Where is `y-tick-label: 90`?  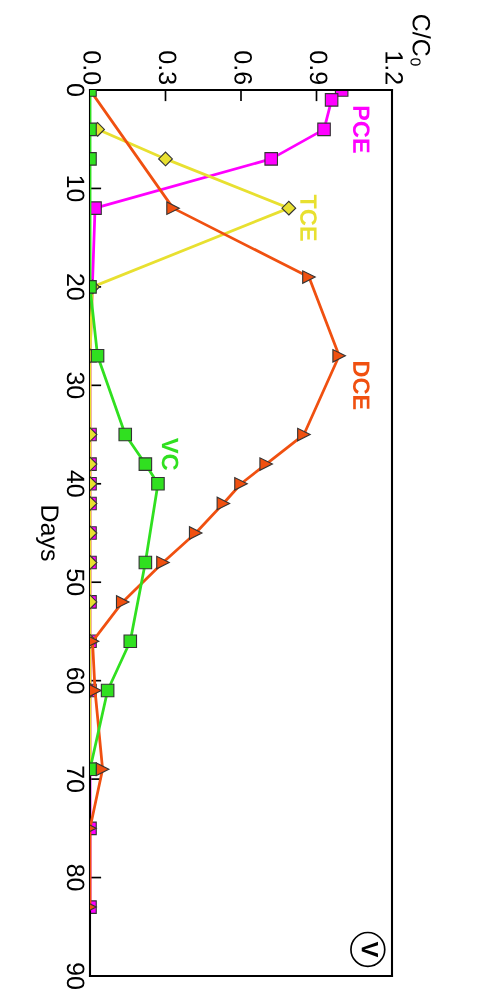
y-tick-label: 90 is located at coordinates (75, 976).